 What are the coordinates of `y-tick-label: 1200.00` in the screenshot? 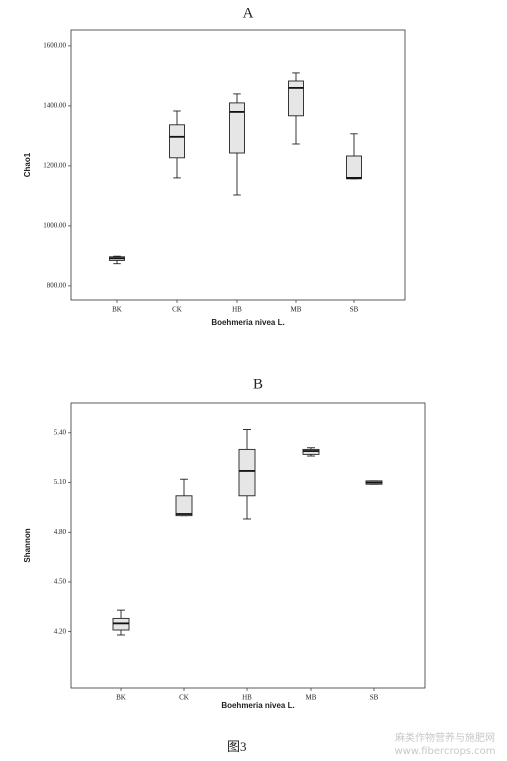 It's located at (54, 166).